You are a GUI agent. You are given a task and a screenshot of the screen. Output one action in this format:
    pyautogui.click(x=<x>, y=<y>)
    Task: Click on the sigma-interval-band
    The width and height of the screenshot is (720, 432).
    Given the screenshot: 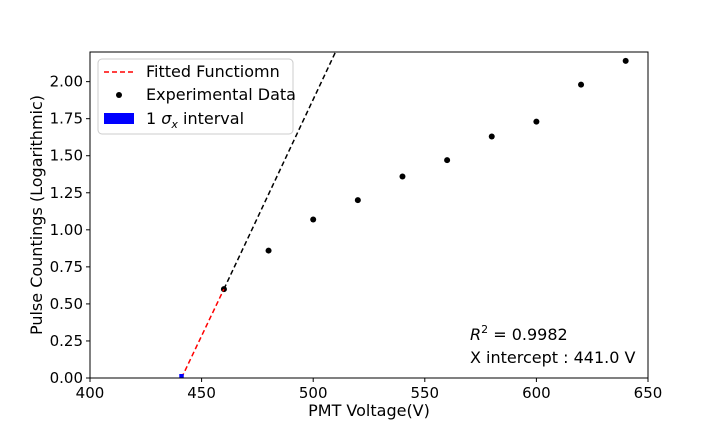 What is the action you would take?
    pyautogui.click(x=181, y=376)
    